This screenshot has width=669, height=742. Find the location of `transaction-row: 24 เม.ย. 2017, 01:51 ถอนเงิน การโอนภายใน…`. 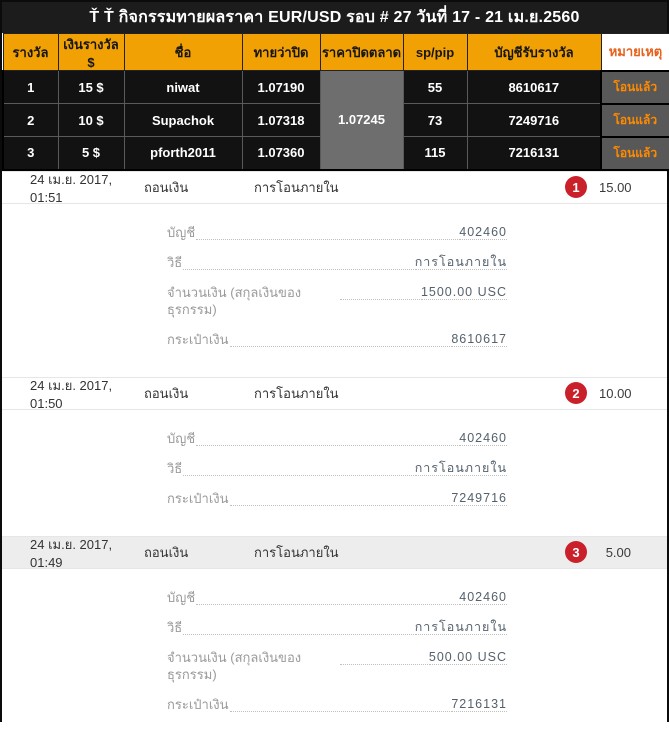

transaction-row: 24 เม.ย. 2017, 01:51 ถอนเงิน การโอนภายใน… is located at coordinates (334, 187).